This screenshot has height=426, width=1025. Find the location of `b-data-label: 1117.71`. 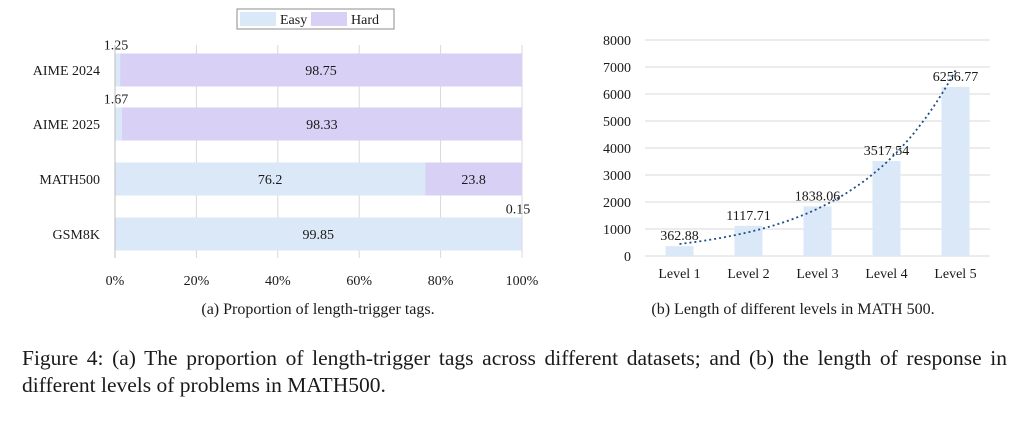

b-data-label: 1117.71 is located at coordinates (748, 216).